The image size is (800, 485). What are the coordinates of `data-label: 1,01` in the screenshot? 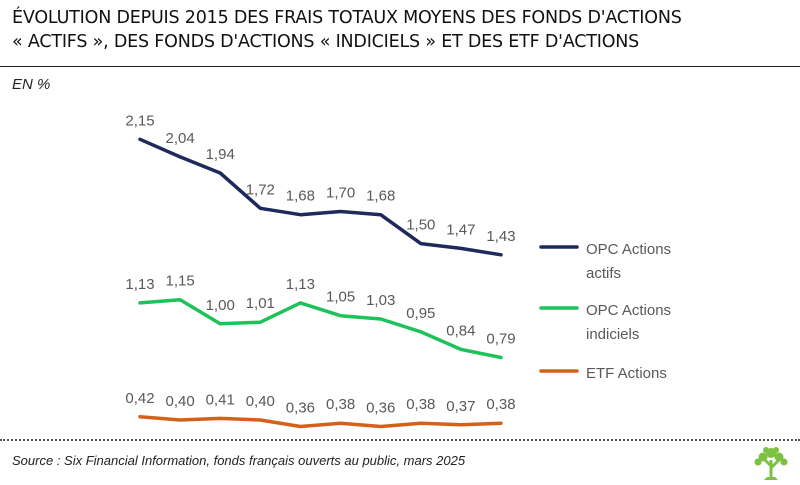 It's located at (260, 303).